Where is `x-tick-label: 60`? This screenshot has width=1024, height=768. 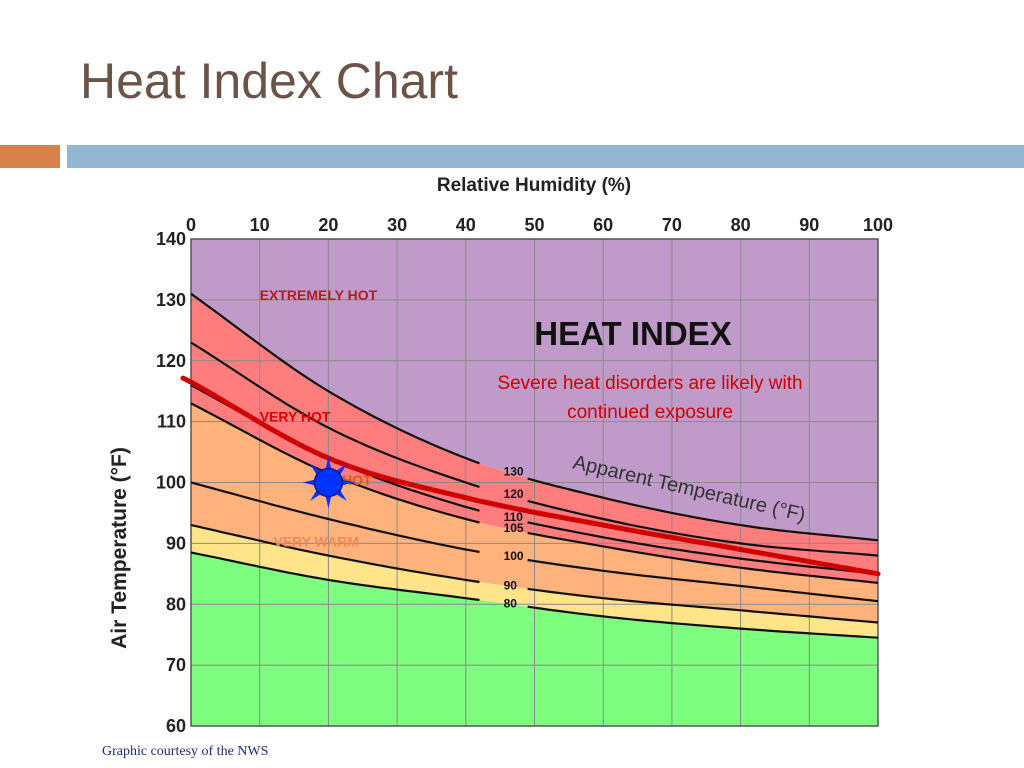 x-tick-label: 60 is located at coordinates (603, 225).